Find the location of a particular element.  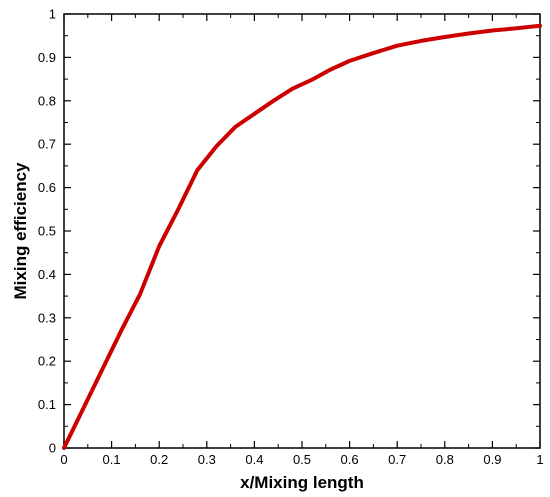

x-tick-label: 0 is located at coordinates (63, 459).